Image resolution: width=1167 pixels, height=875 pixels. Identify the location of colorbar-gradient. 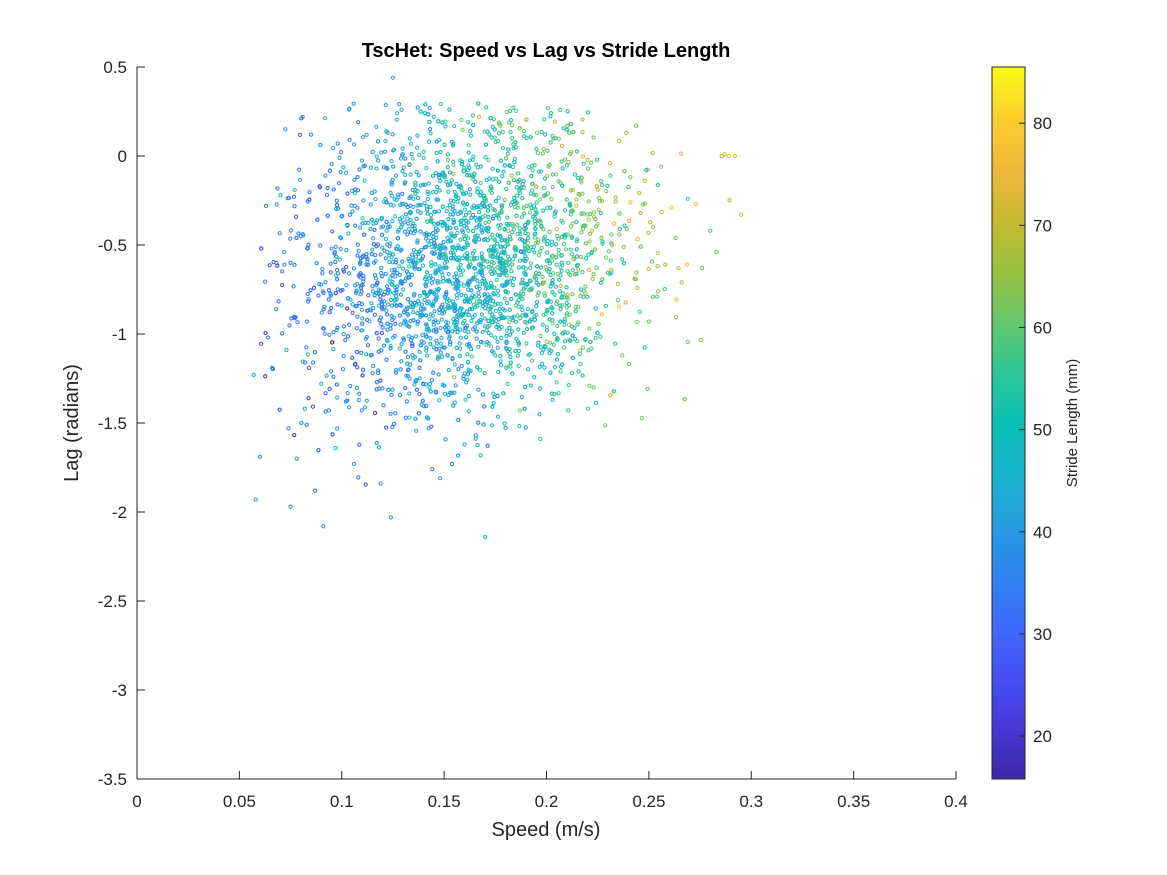
(1008, 423).